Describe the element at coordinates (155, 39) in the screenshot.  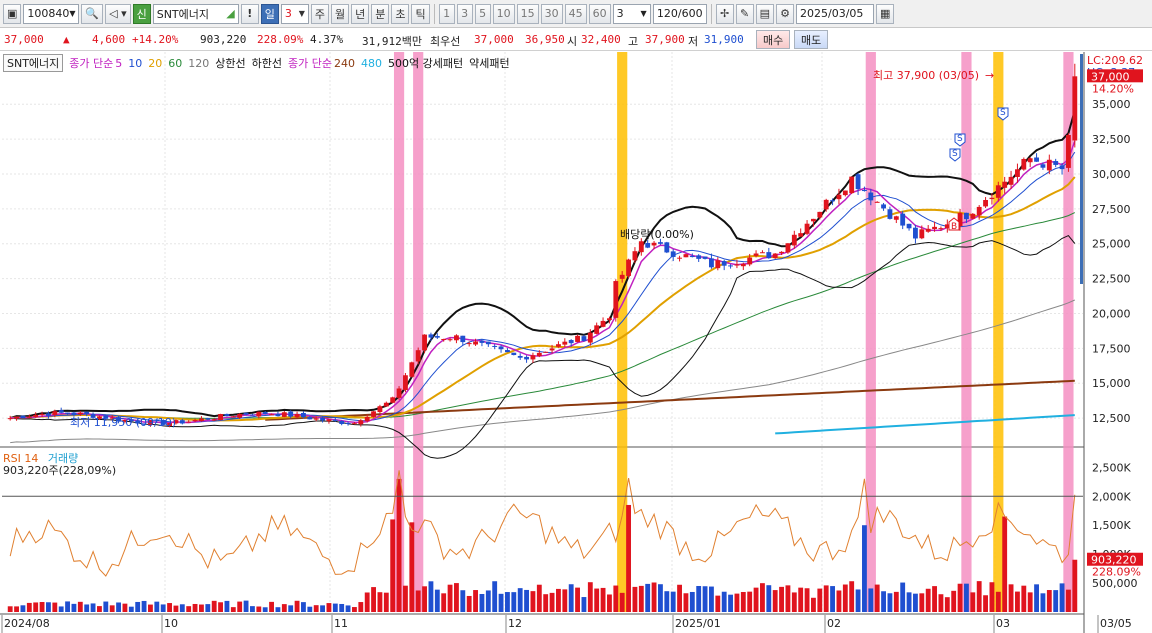
I see `price-change-pct: +14.20%` at that location.